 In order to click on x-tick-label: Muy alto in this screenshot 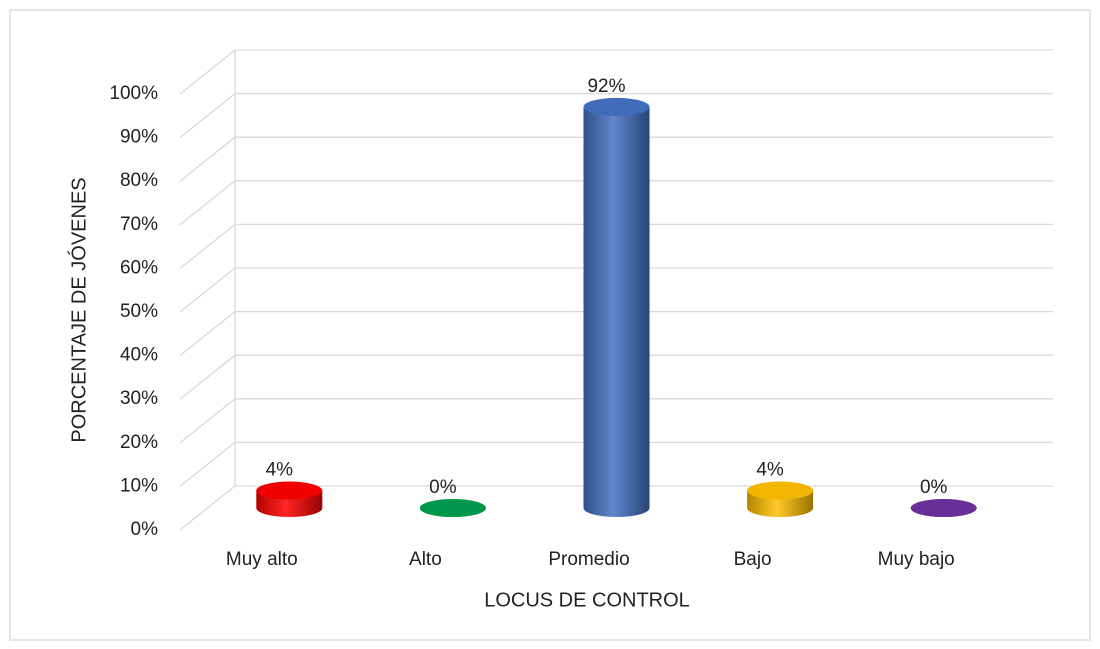, I will do `click(262, 559)`.